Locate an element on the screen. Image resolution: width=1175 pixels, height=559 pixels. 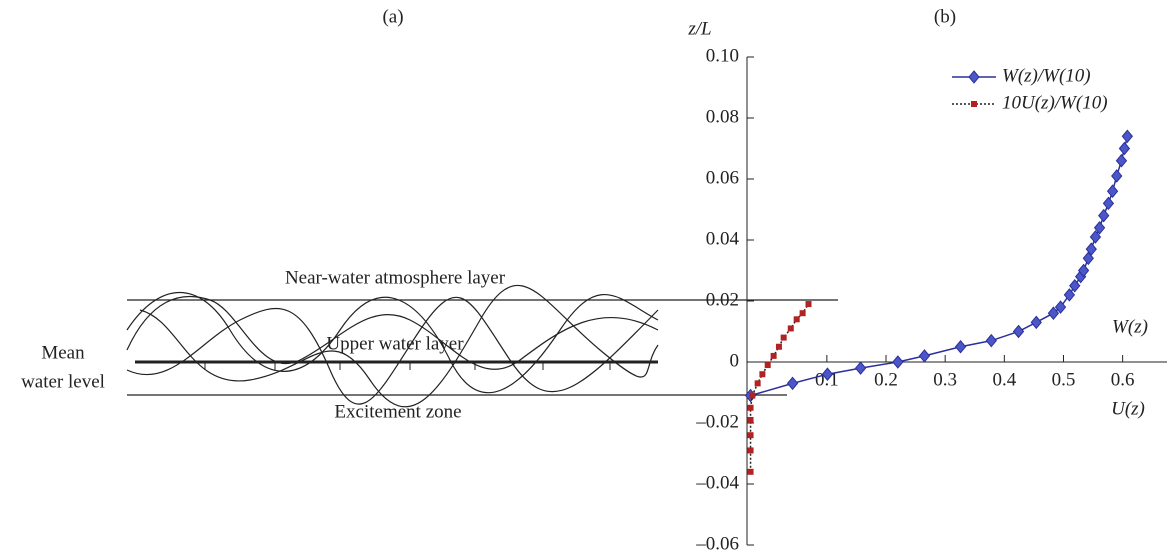
y-axis-label: z/L is located at coordinates (699, 28).